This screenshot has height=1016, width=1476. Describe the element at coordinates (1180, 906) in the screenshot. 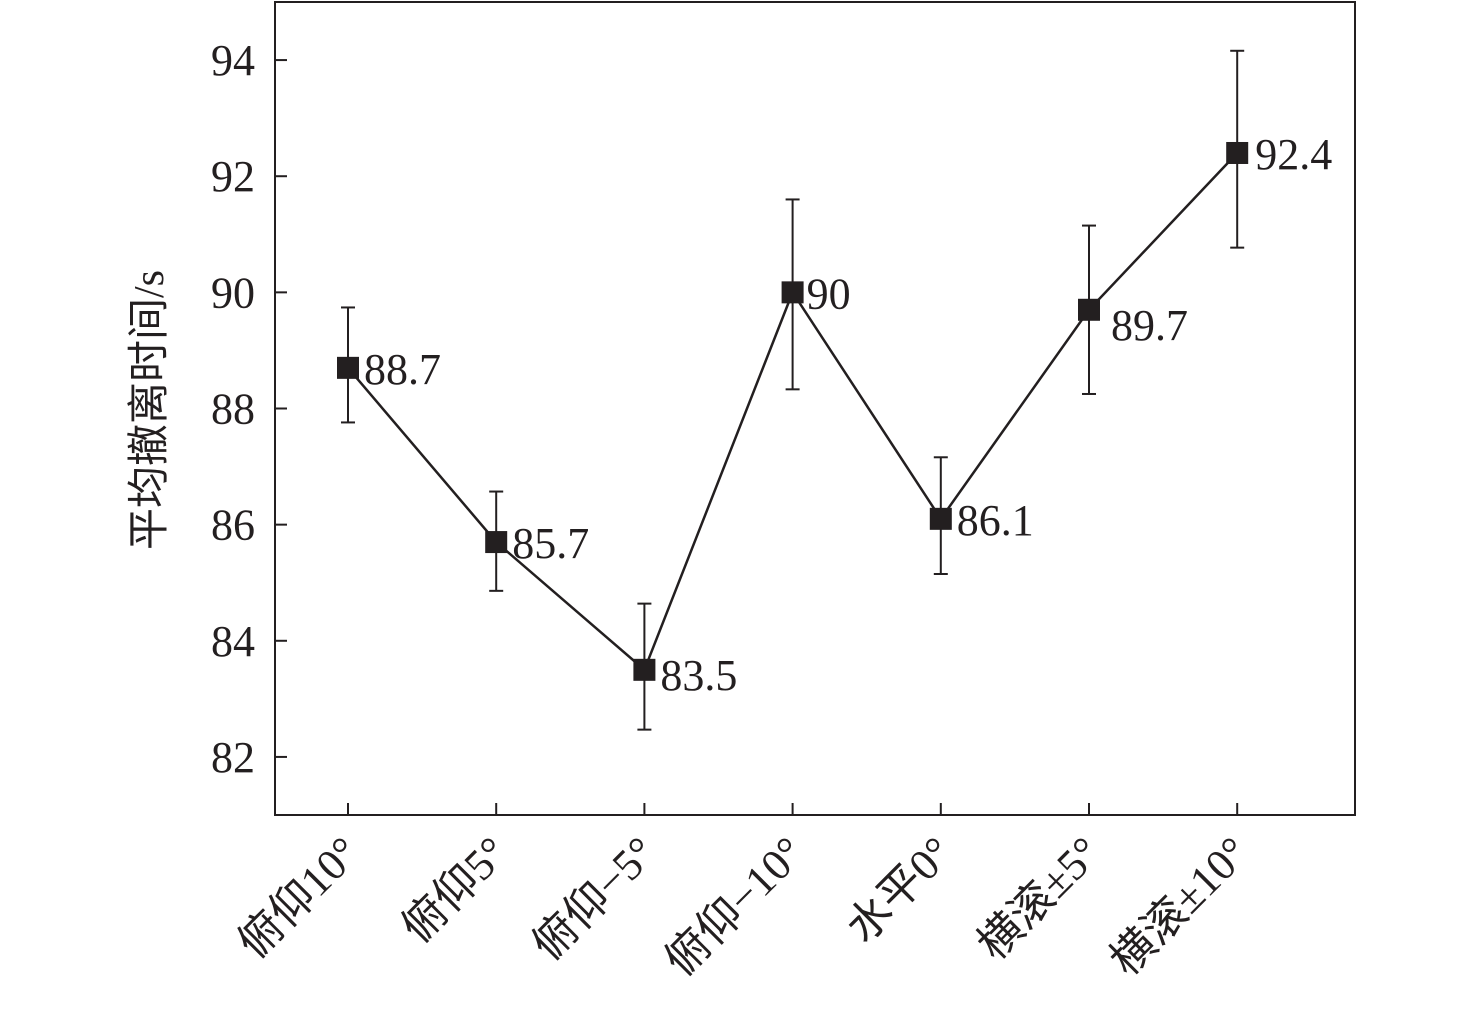

I see `x-tick-label: 横滚±10°` at that location.